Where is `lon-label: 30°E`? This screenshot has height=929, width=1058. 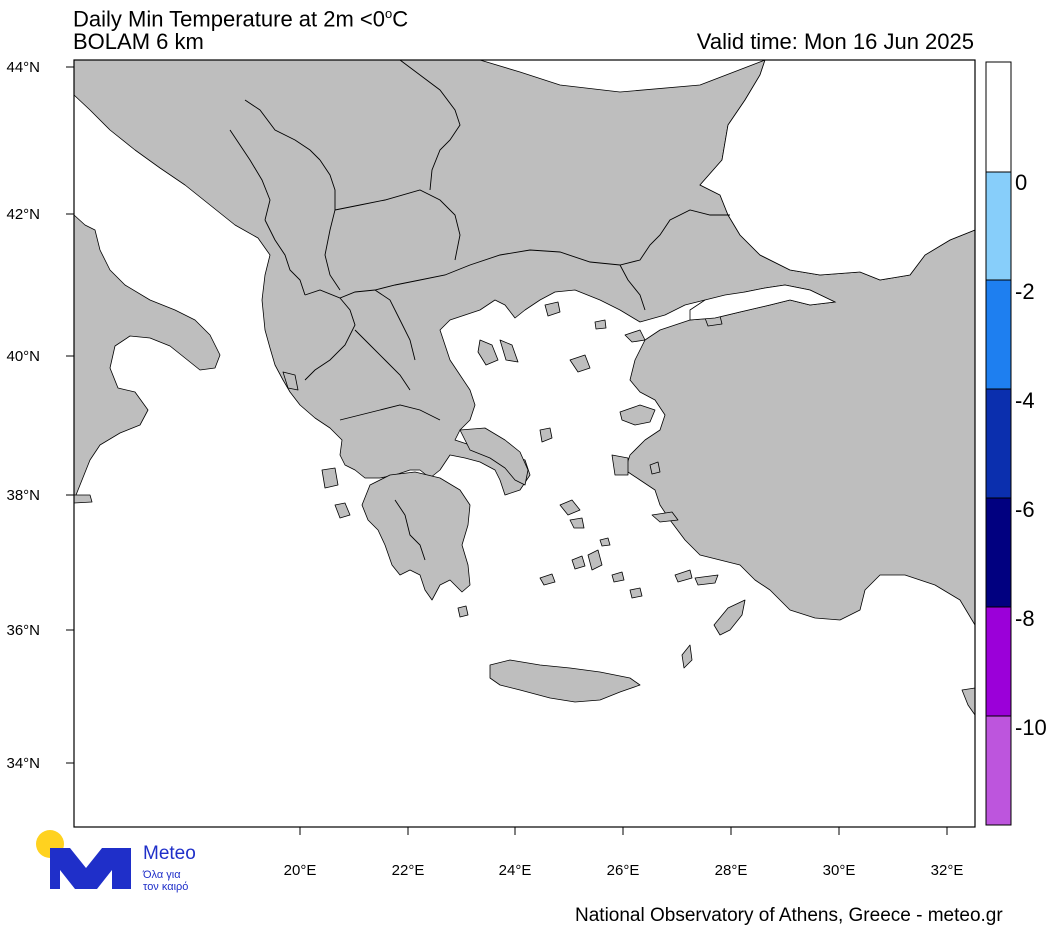
lon-label: 30°E is located at coordinates (839, 870).